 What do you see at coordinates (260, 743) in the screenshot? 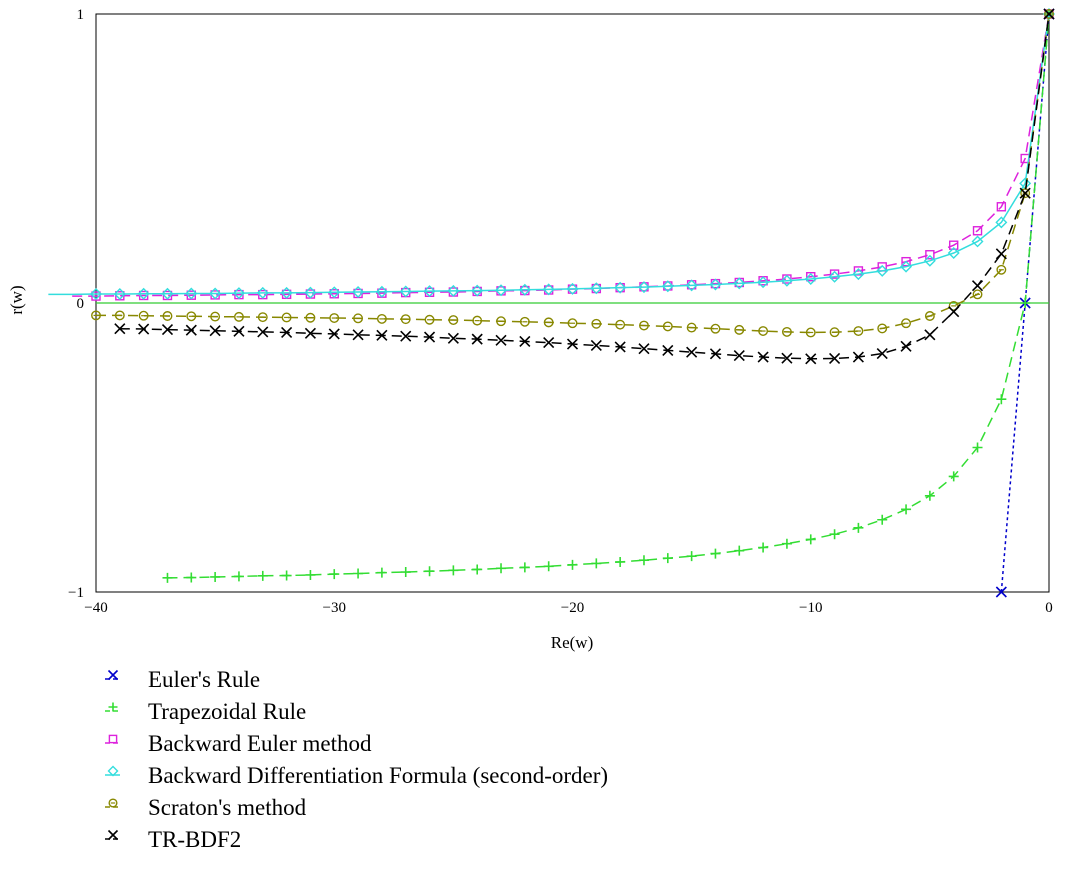
I see `legend-label: Backward Euler method` at bounding box center [260, 743].